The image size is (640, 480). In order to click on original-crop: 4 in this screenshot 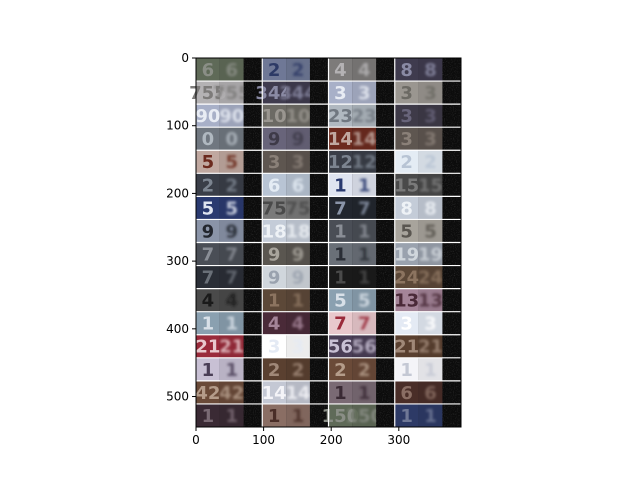, I will do `click(340, 70)`.